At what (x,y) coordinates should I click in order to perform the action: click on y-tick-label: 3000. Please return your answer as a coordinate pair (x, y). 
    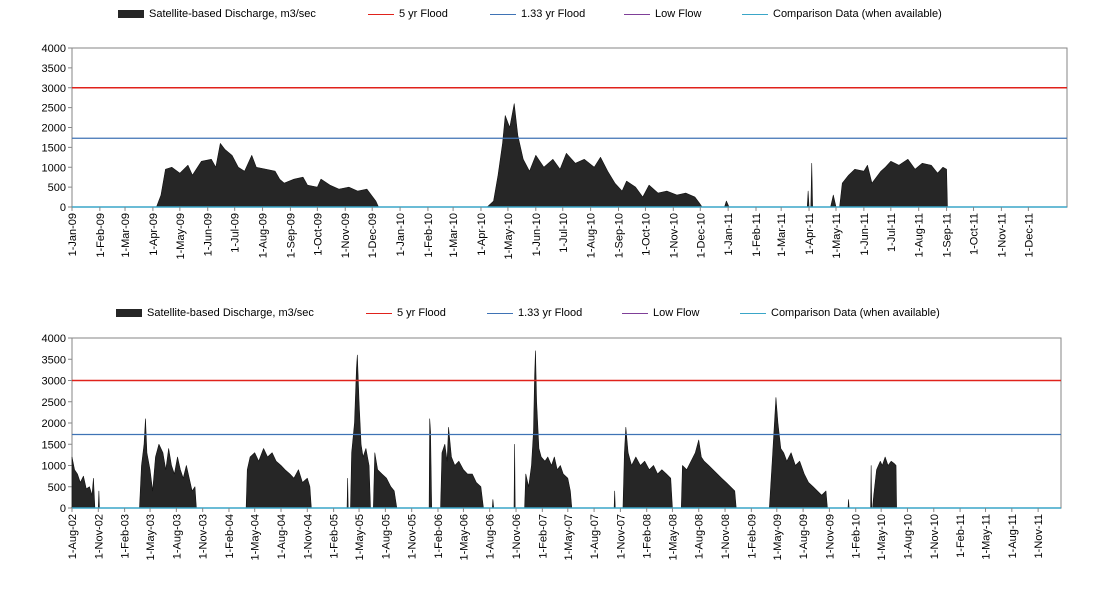
    Looking at the image, I should click on (54, 382).